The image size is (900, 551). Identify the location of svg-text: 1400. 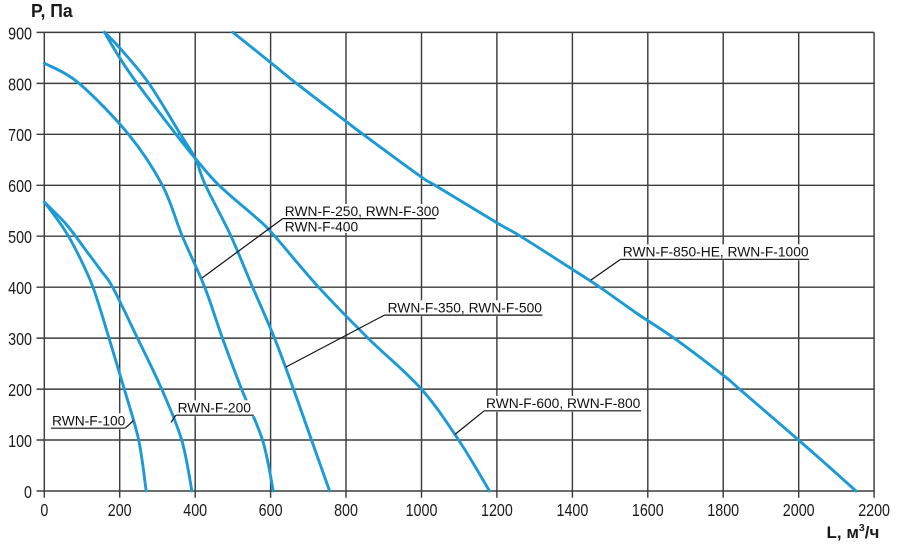
(572, 511).